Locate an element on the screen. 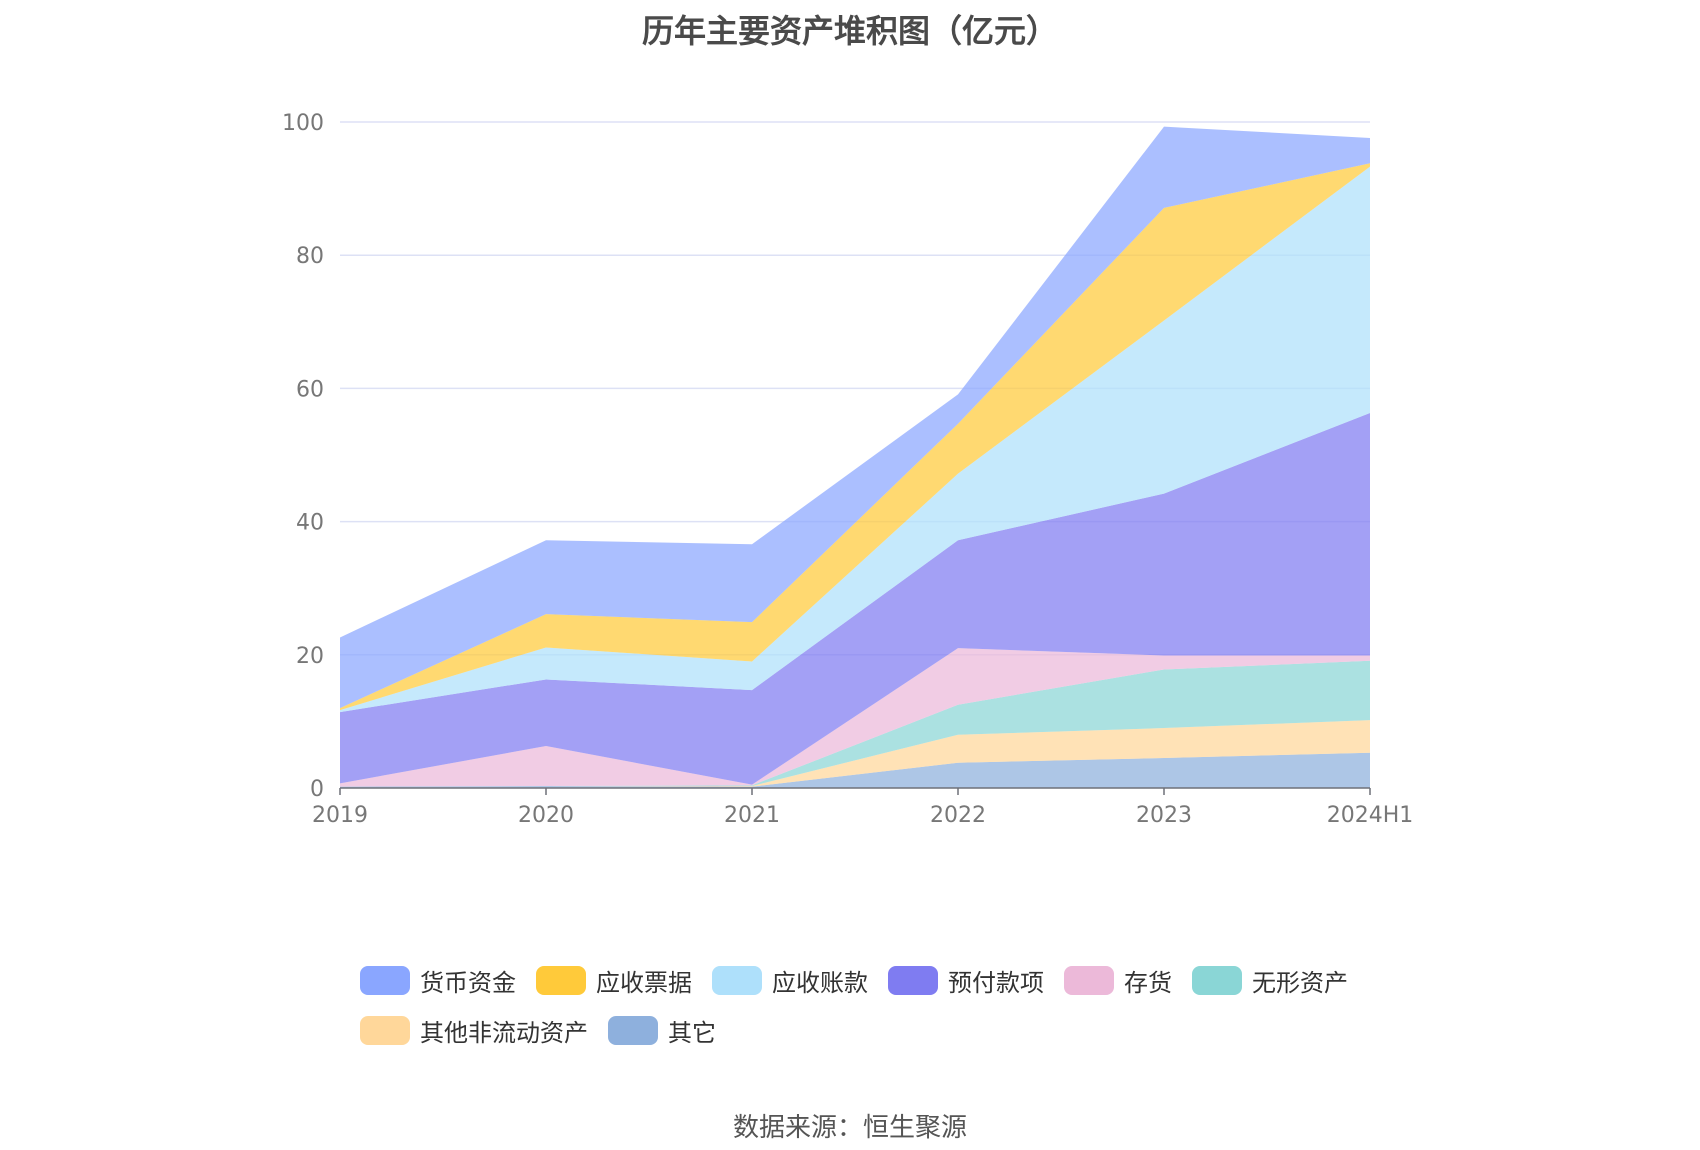 The height and width of the screenshot is (1150, 1700). y-tick-label: 80 is located at coordinates (310, 256).